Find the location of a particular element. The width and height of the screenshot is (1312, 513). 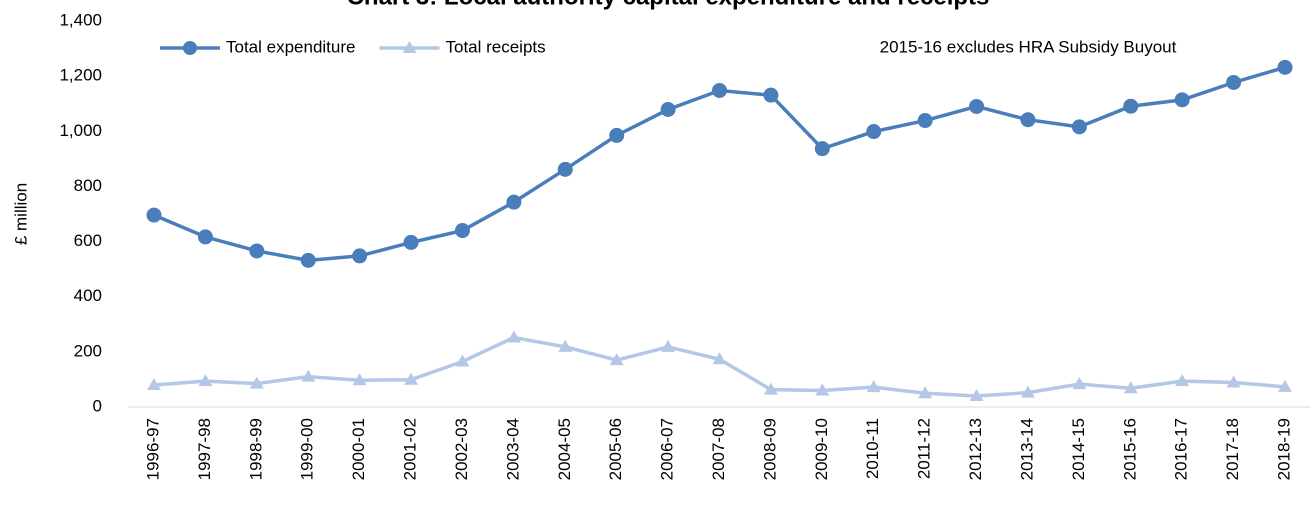

legend-label: Total receipts is located at coordinates (495, 46).